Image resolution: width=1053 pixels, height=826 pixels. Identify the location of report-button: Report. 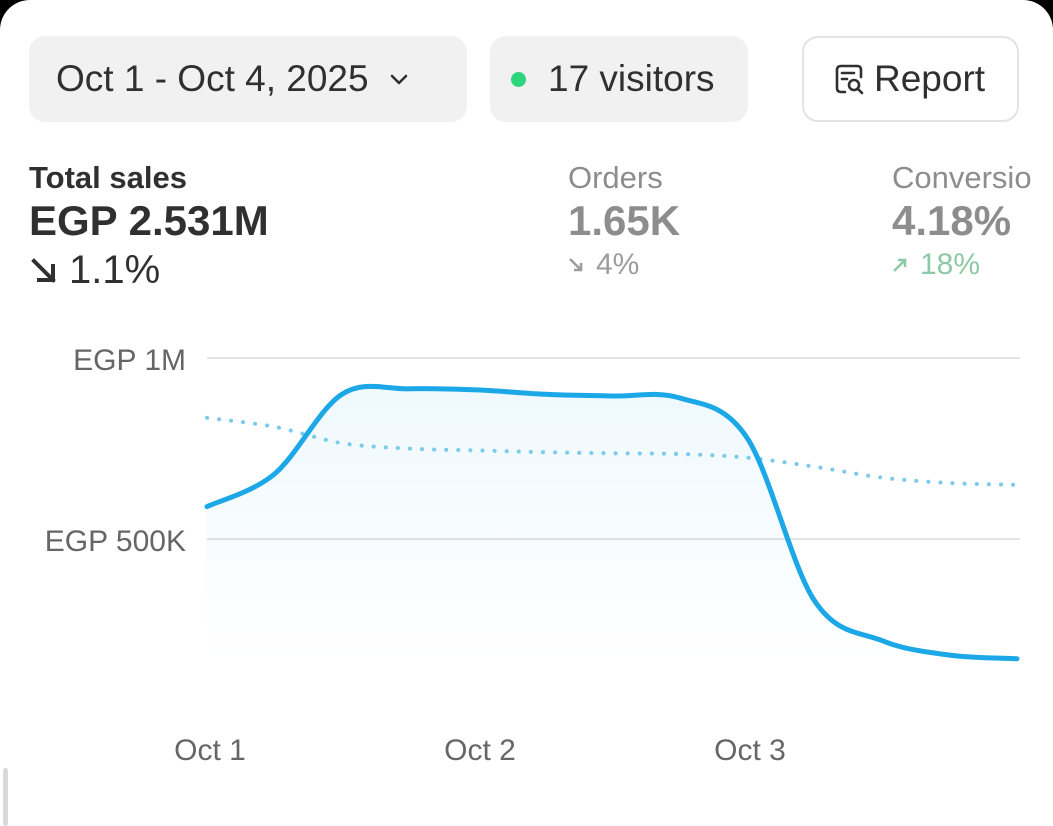
(910, 79).